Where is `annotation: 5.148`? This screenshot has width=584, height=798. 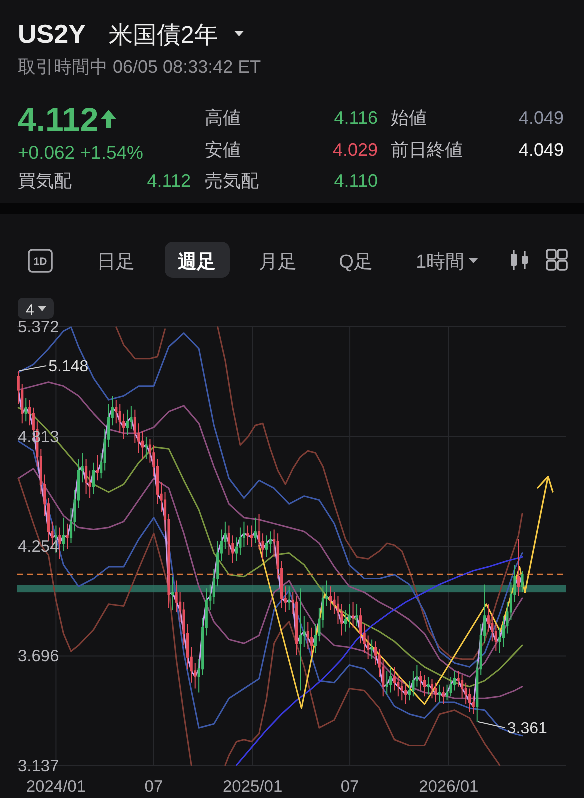 annotation: 5.148 is located at coordinates (68, 367).